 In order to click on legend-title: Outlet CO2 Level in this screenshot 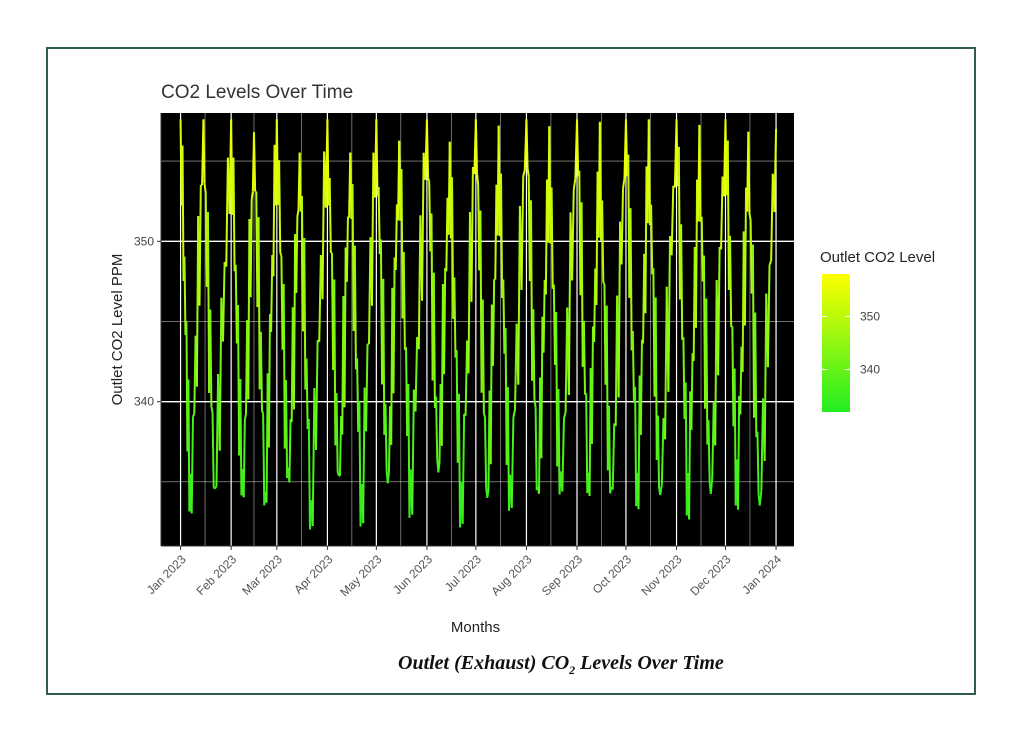, I will do `click(877, 257)`.